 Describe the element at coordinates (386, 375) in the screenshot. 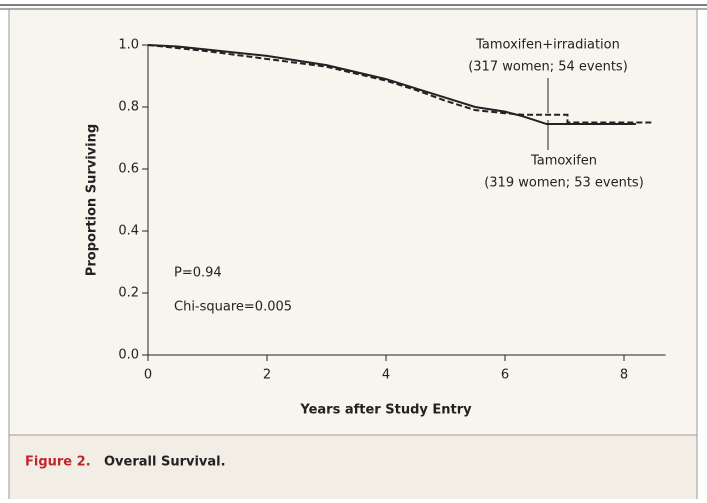

I see `x-tick-label: 4` at that location.